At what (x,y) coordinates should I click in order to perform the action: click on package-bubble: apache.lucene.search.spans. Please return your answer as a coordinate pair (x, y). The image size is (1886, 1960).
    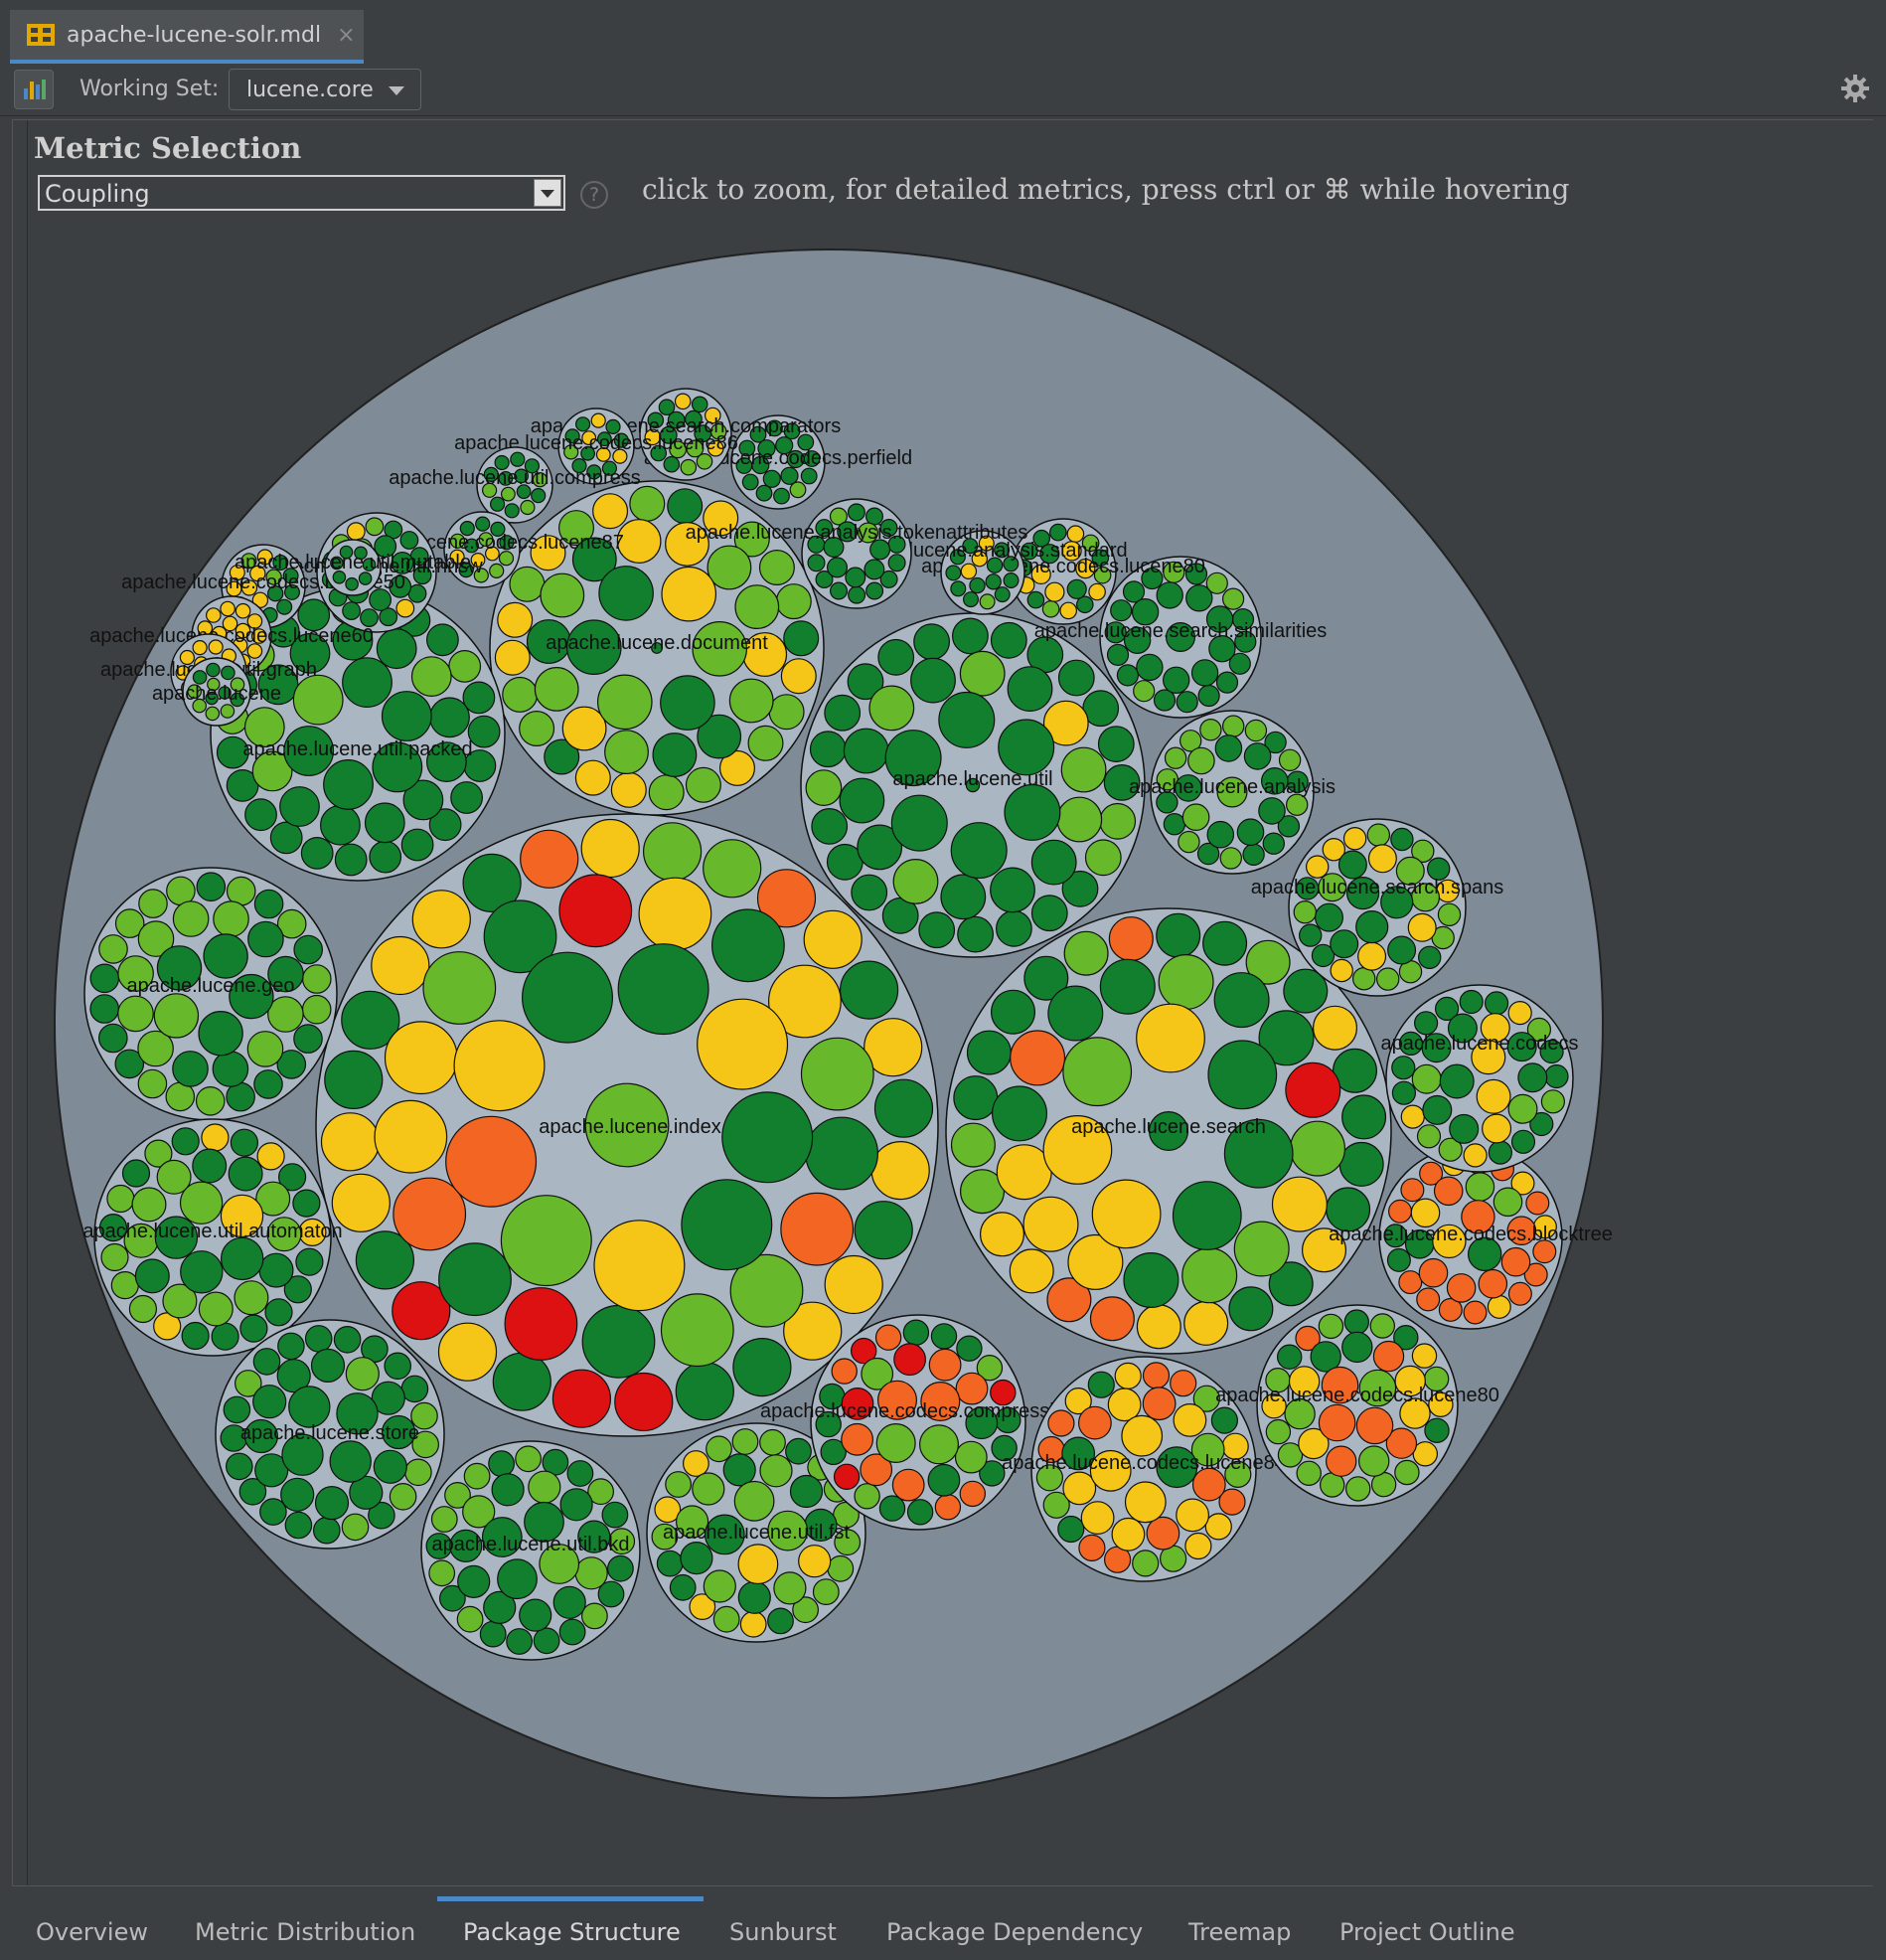
    Looking at the image, I should click on (1377, 907).